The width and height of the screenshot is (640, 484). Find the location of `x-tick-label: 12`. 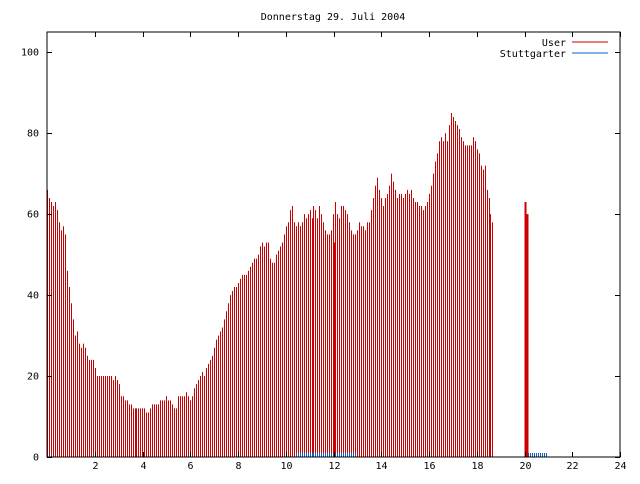

x-tick-label: 12 is located at coordinates (334, 466).